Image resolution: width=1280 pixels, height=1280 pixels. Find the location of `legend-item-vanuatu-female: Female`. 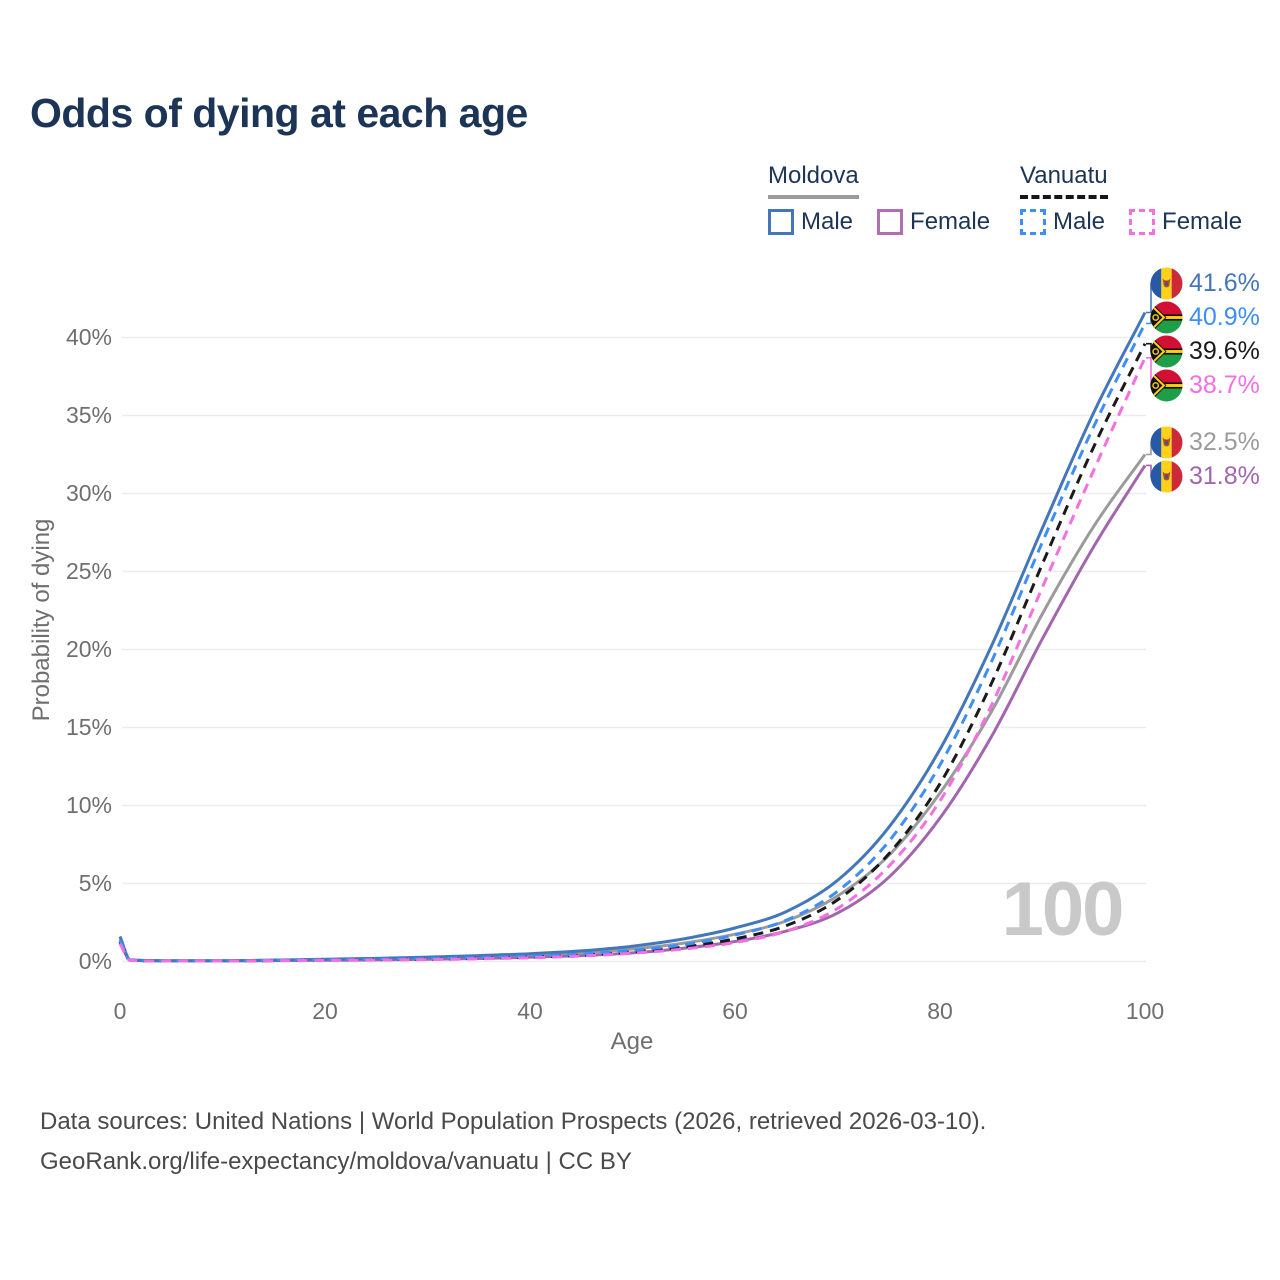

legend-item-vanuatu-female: Female is located at coordinates (1185, 222).